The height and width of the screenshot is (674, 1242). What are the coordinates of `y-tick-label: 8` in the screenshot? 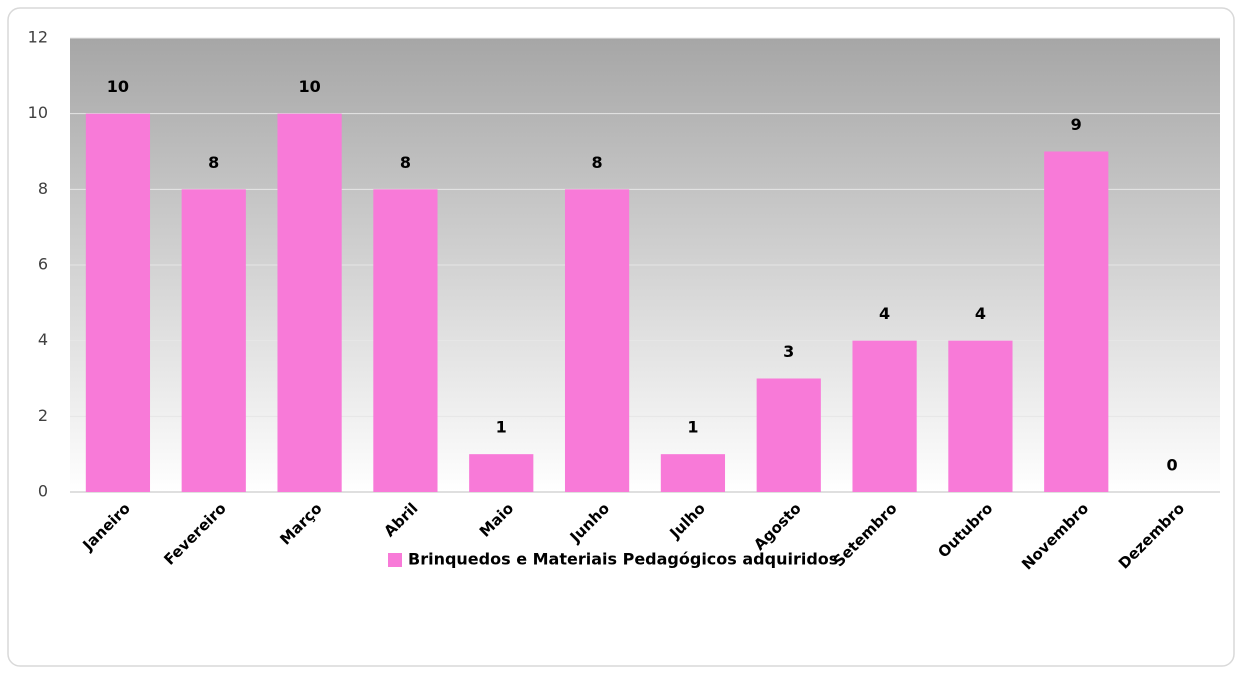 It's located at (43, 188).